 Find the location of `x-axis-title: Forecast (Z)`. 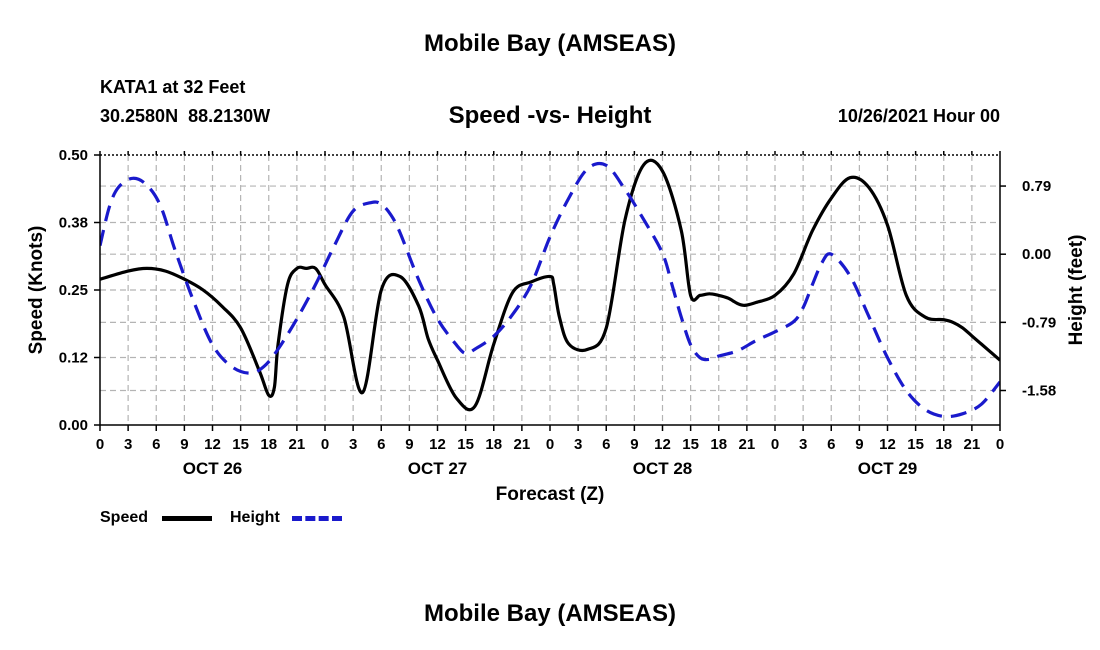

x-axis-title: Forecast (Z) is located at coordinates (550, 494).